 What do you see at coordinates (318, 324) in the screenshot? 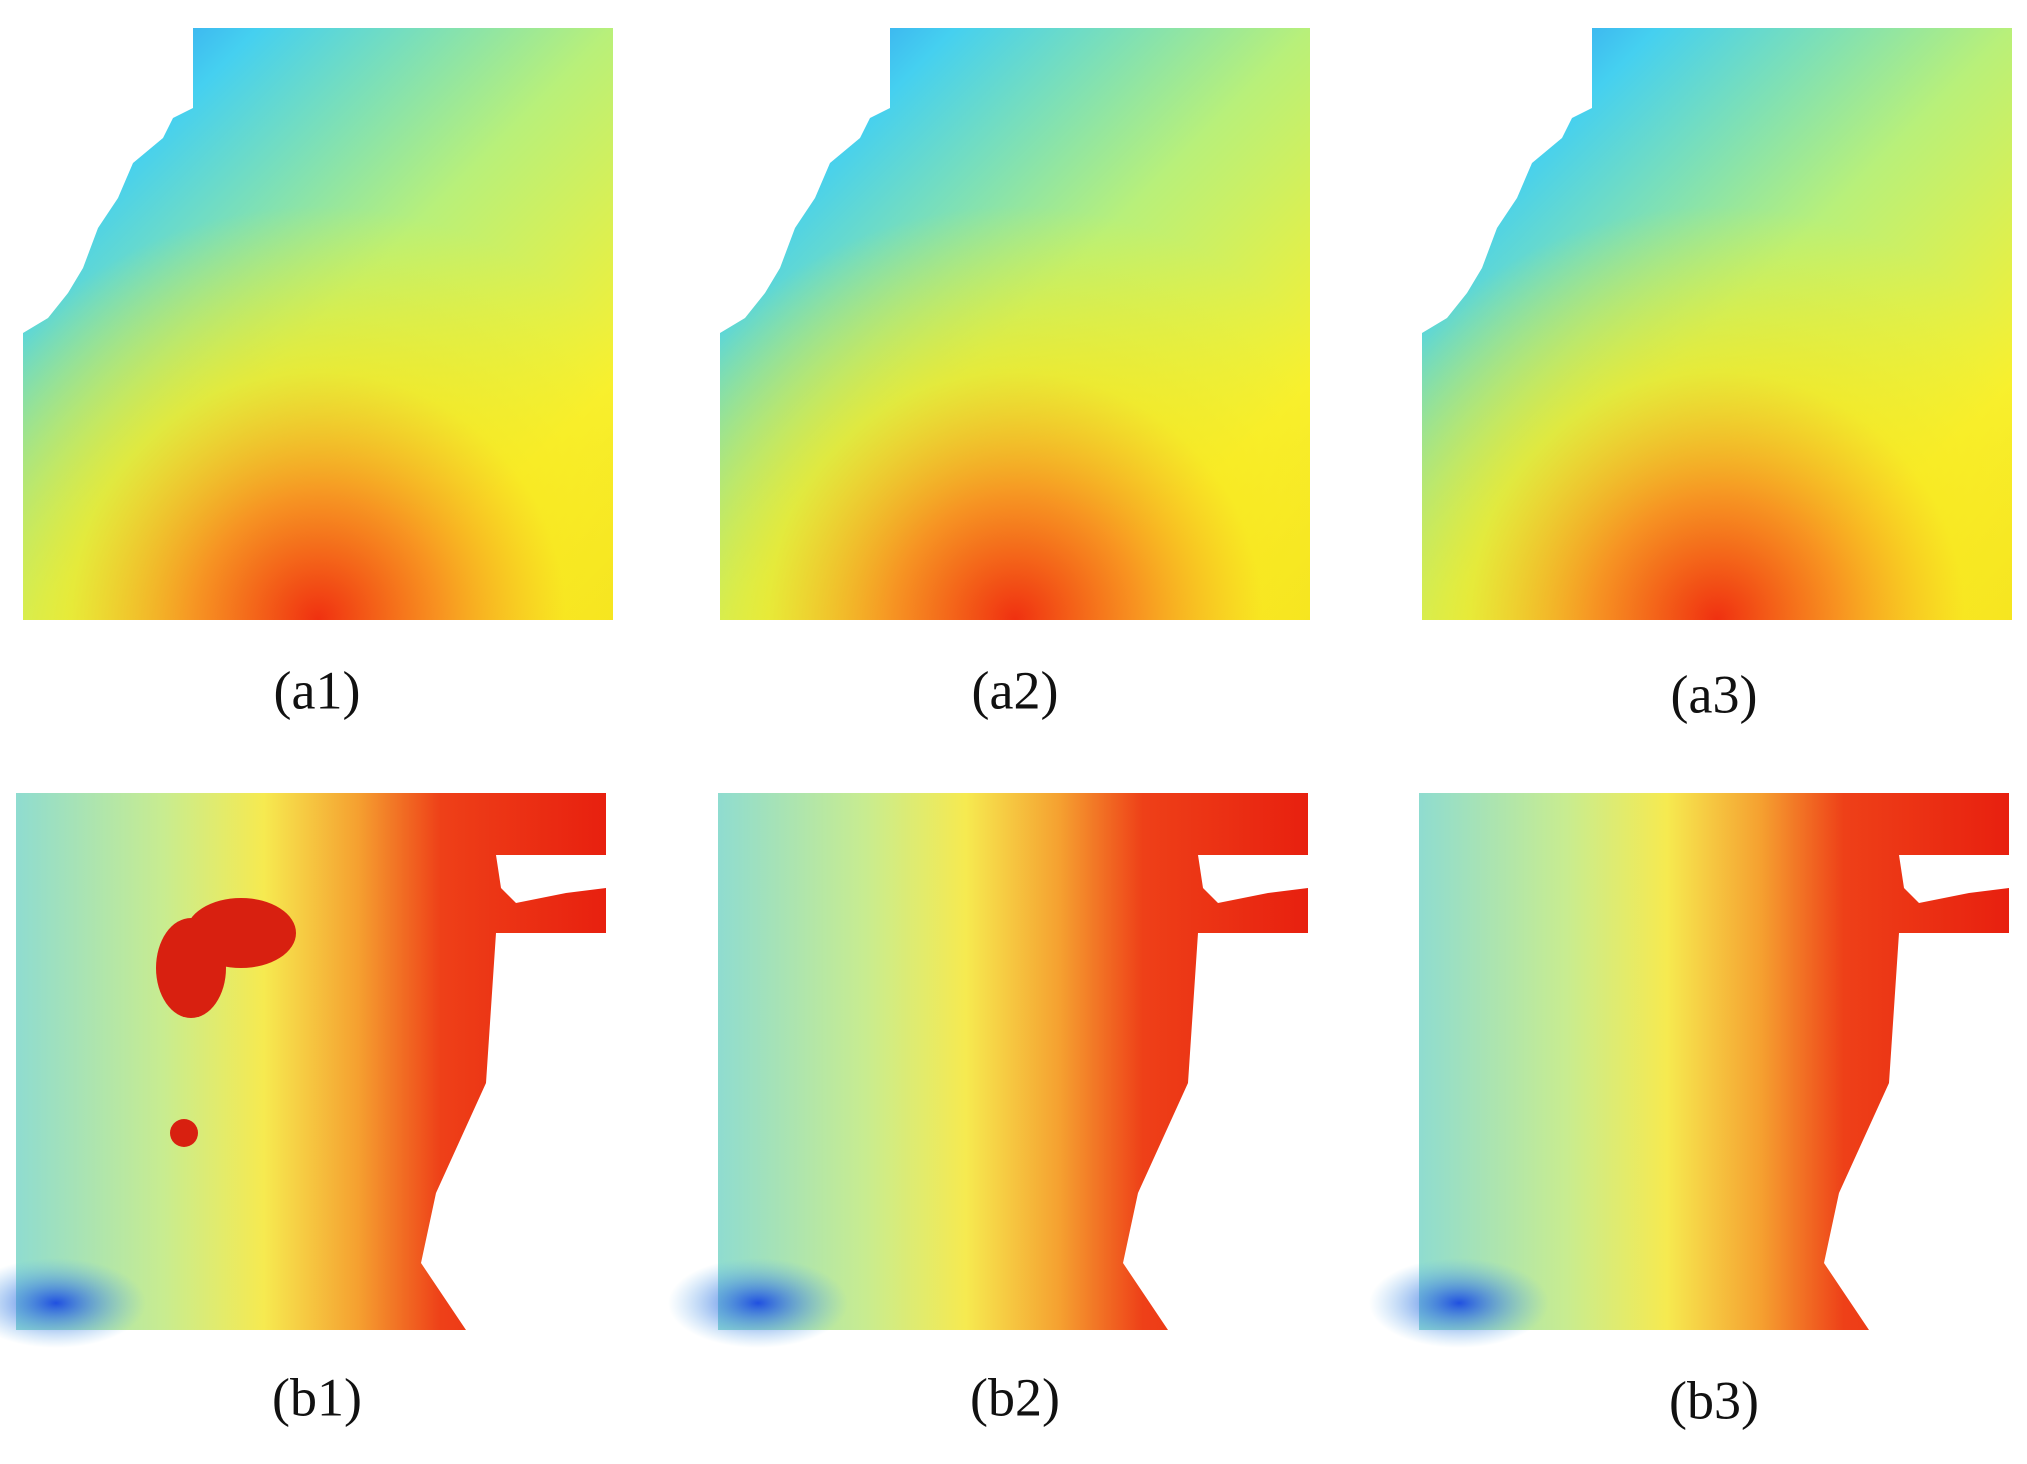
I see `panel-a1` at bounding box center [318, 324].